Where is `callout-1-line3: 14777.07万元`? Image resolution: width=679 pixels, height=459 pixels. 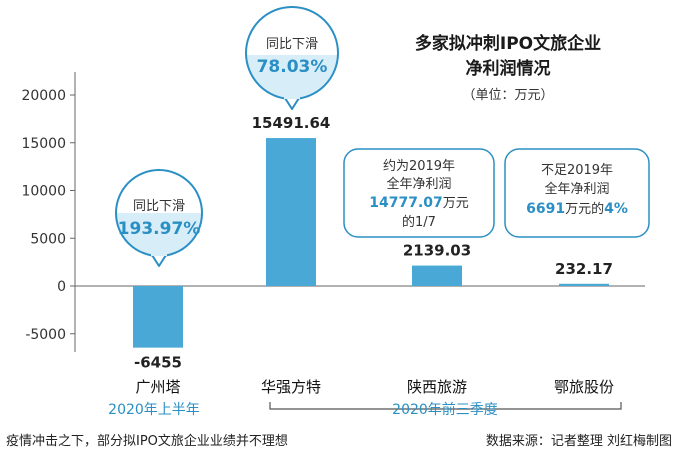 callout-1-line3: 14777.07万元 is located at coordinates (419, 203).